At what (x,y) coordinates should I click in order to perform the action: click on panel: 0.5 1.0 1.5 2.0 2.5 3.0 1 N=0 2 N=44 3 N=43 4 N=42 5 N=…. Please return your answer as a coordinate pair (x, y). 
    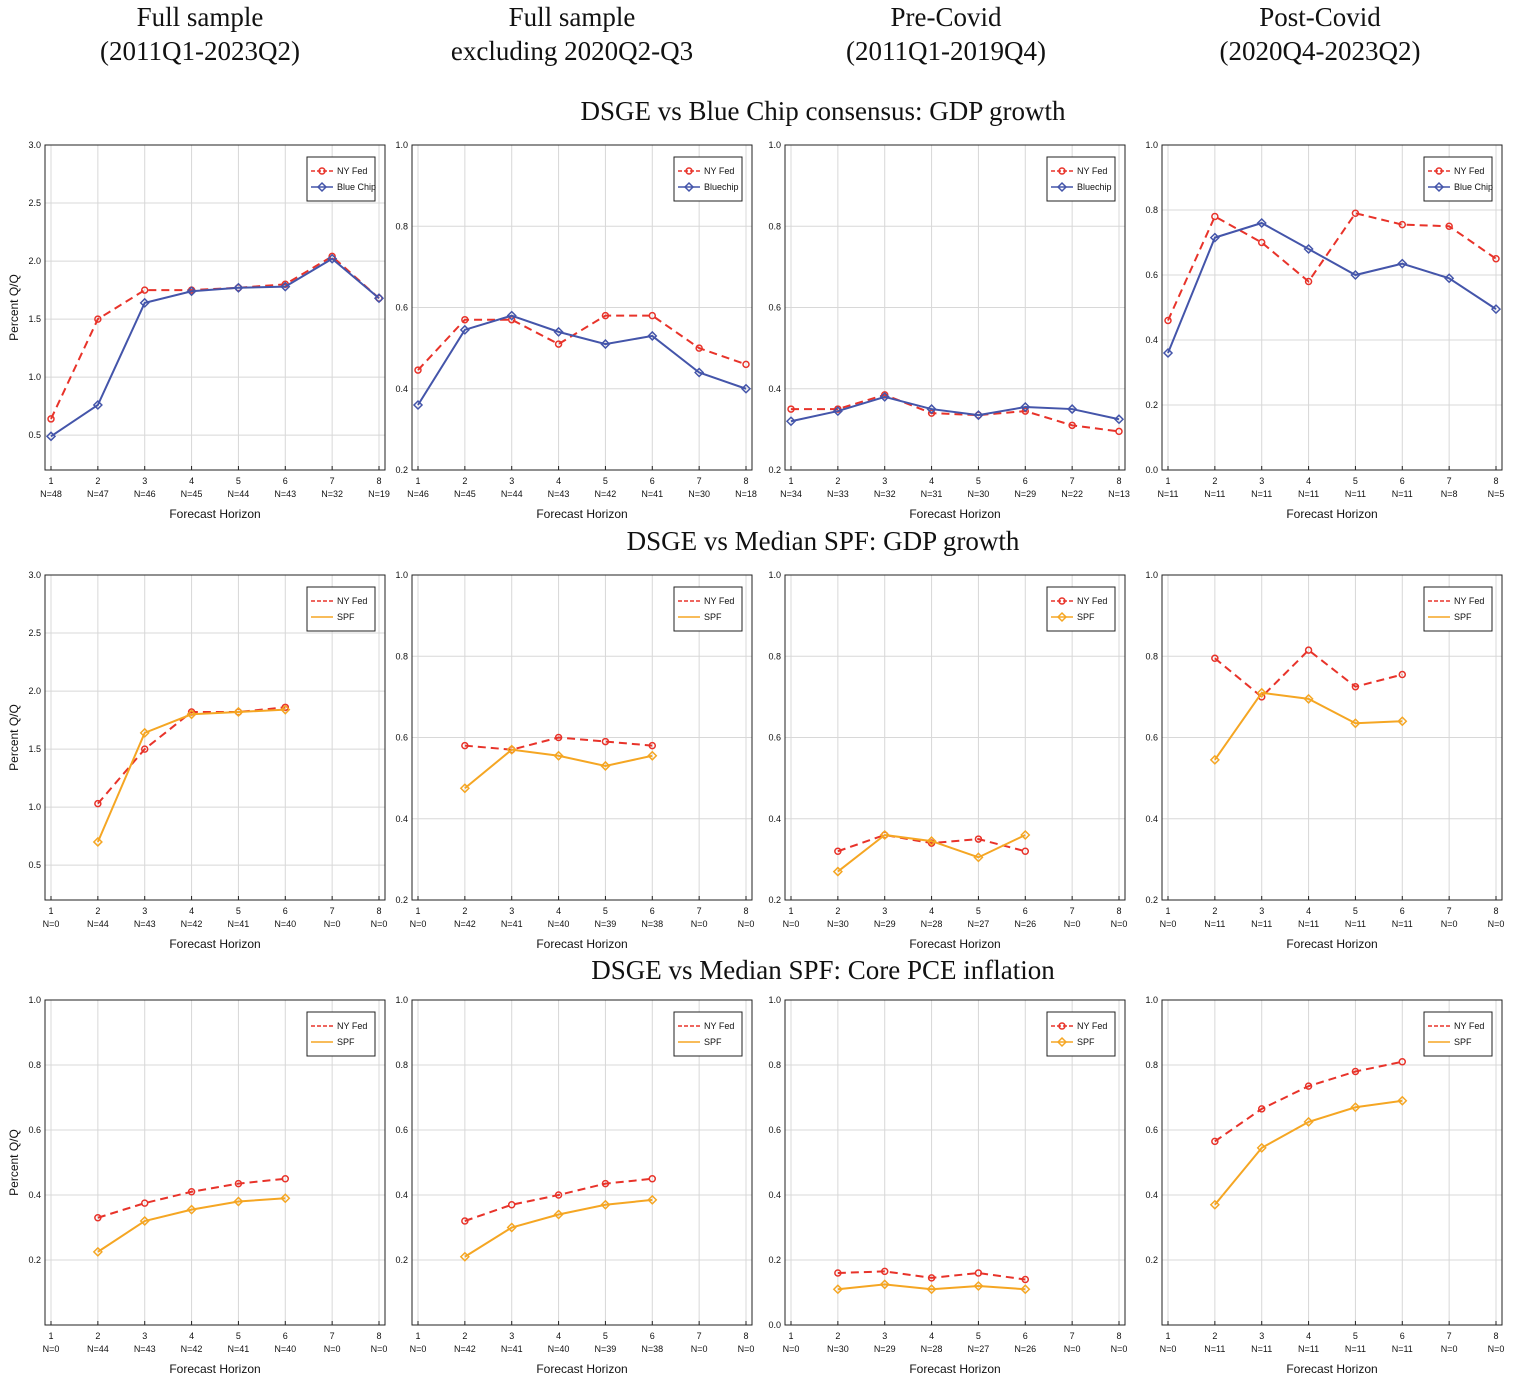
    Looking at the image, I should click on (197, 760).